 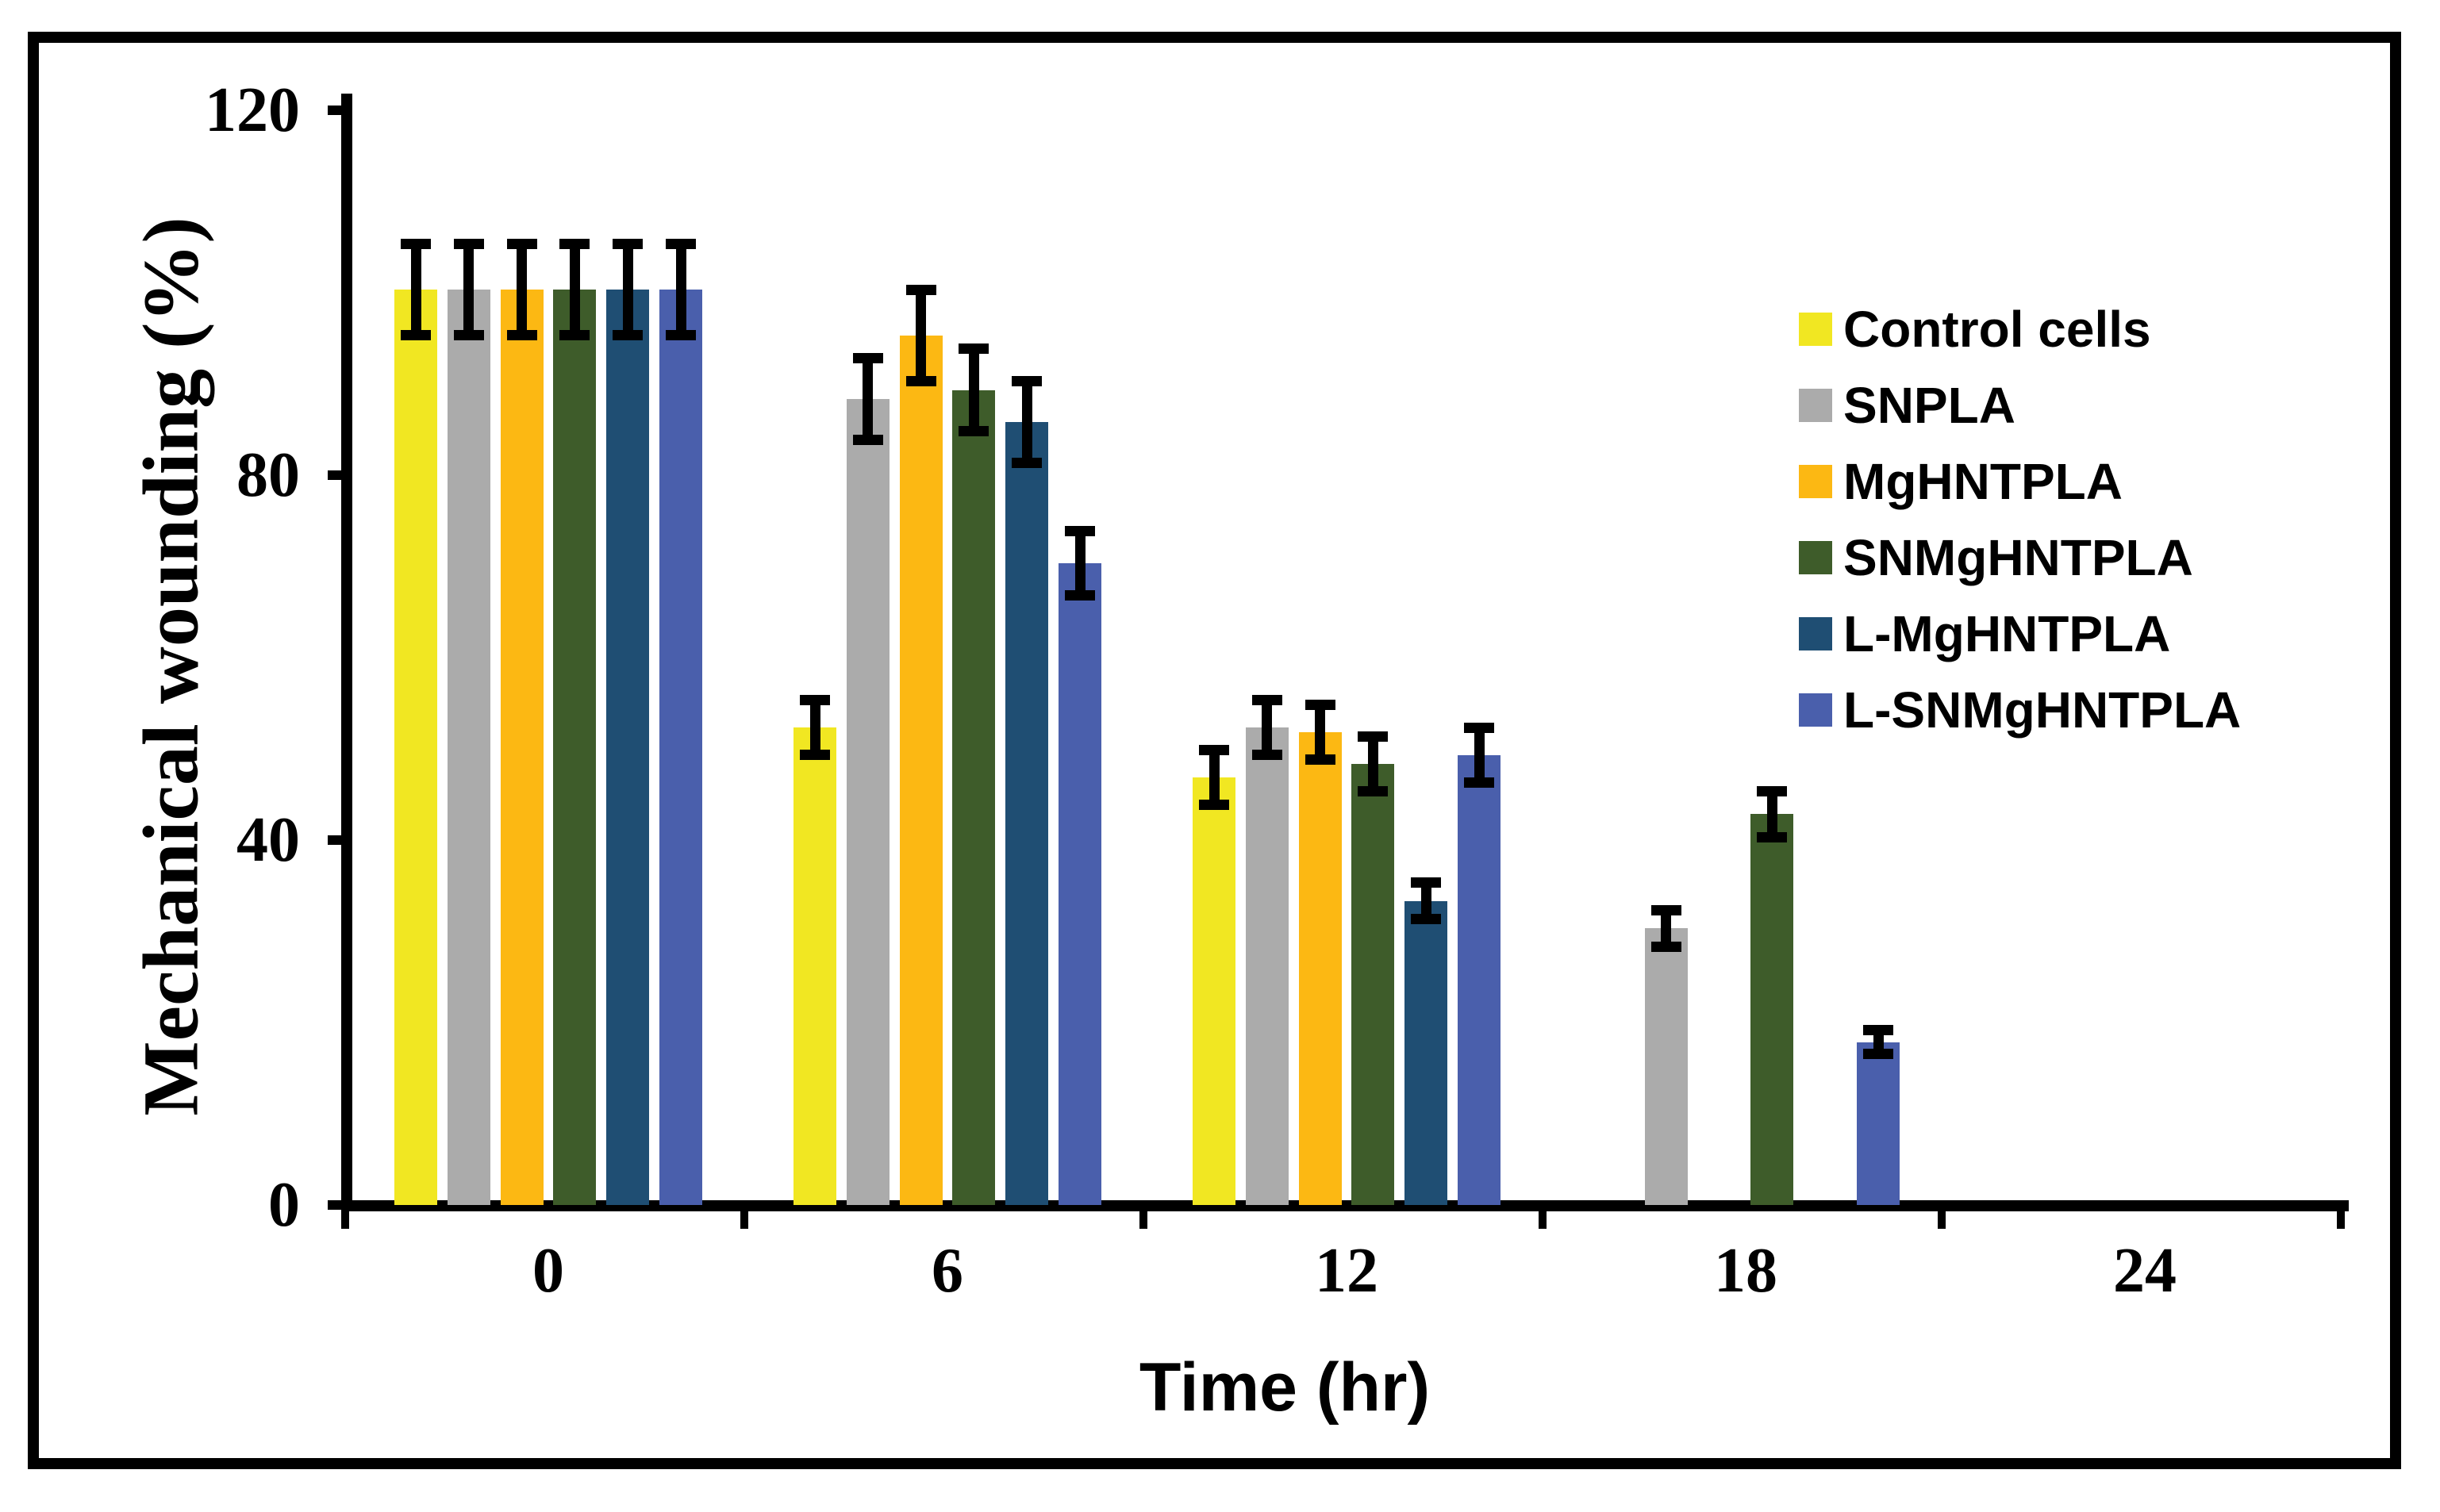 What do you see at coordinates (1666, 1067) in the screenshot?
I see `bar-snpla-t18` at bounding box center [1666, 1067].